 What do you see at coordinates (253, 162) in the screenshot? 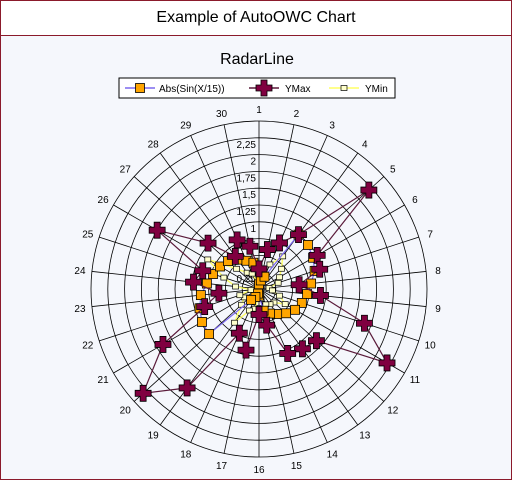
I see `radial-tick-label: 2` at bounding box center [253, 162].